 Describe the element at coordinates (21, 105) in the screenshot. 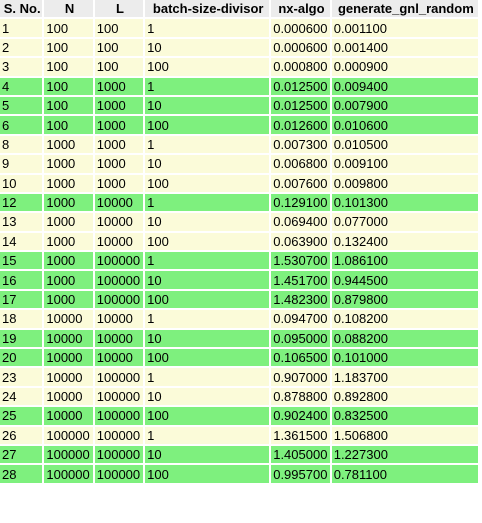

I see `cell-serial-number: 5` at that location.